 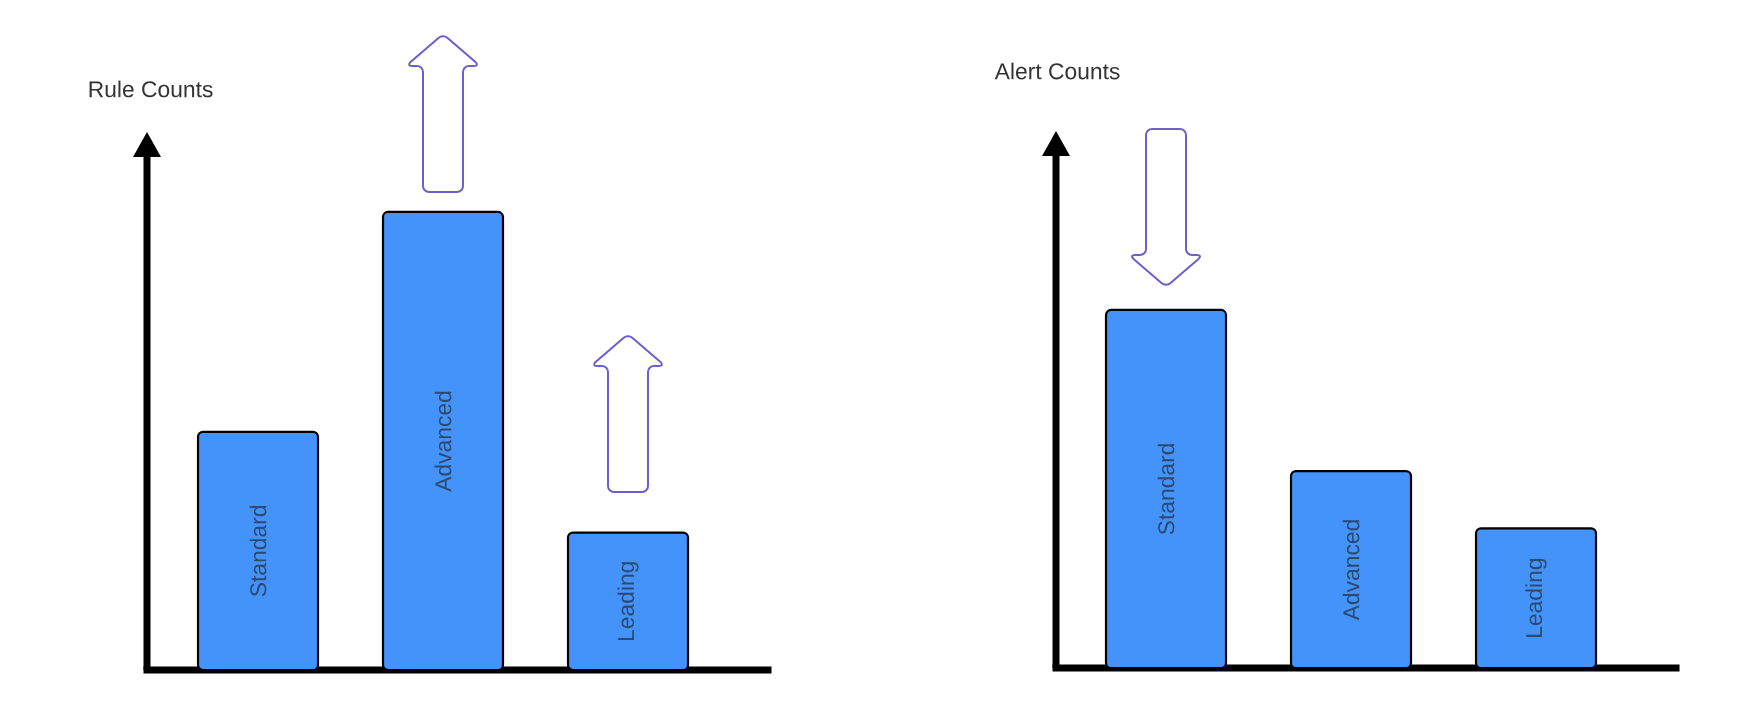 What do you see at coordinates (151, 89) in the screenshot?
I see `chart-title: Rule Counts` at bounding box center [151, 89].